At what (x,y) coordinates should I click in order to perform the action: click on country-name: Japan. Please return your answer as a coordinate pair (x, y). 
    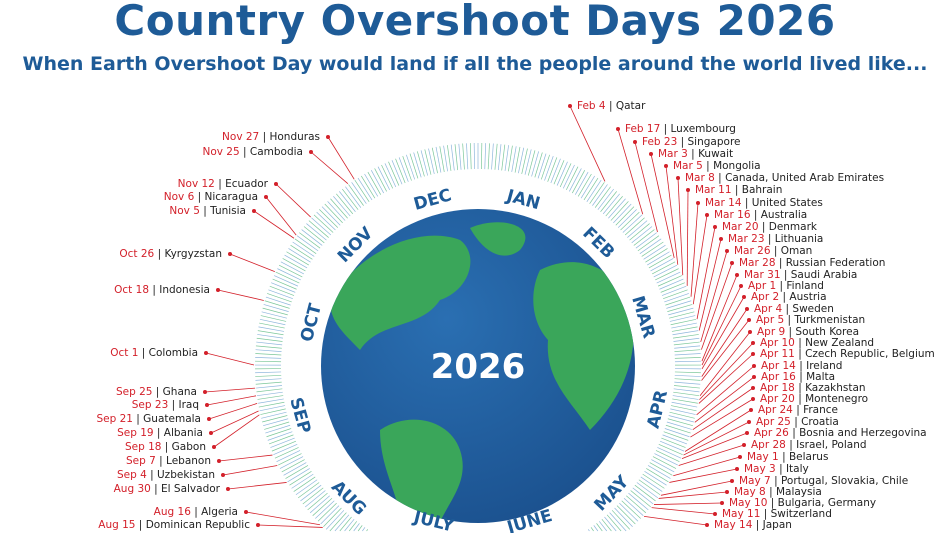
    Looking at the image, I should click on (777, 525).